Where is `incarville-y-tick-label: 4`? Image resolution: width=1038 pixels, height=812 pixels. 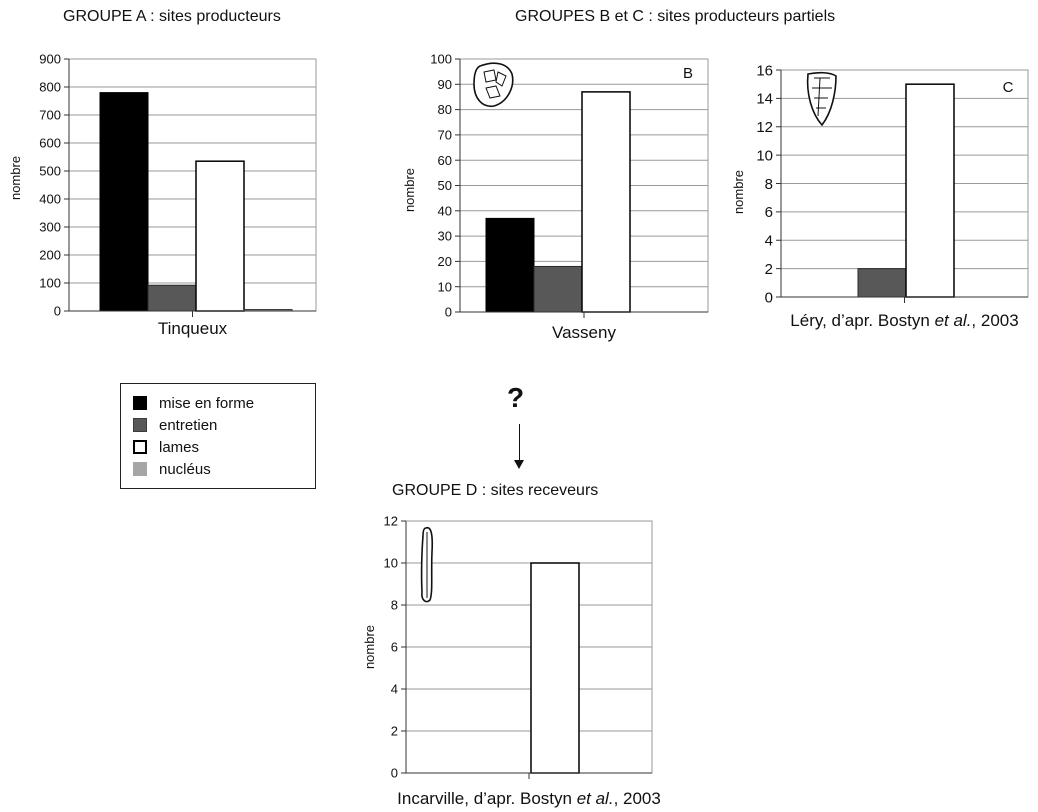 incarville-y-tick-label: 4 is located at coordinates (394, 689).